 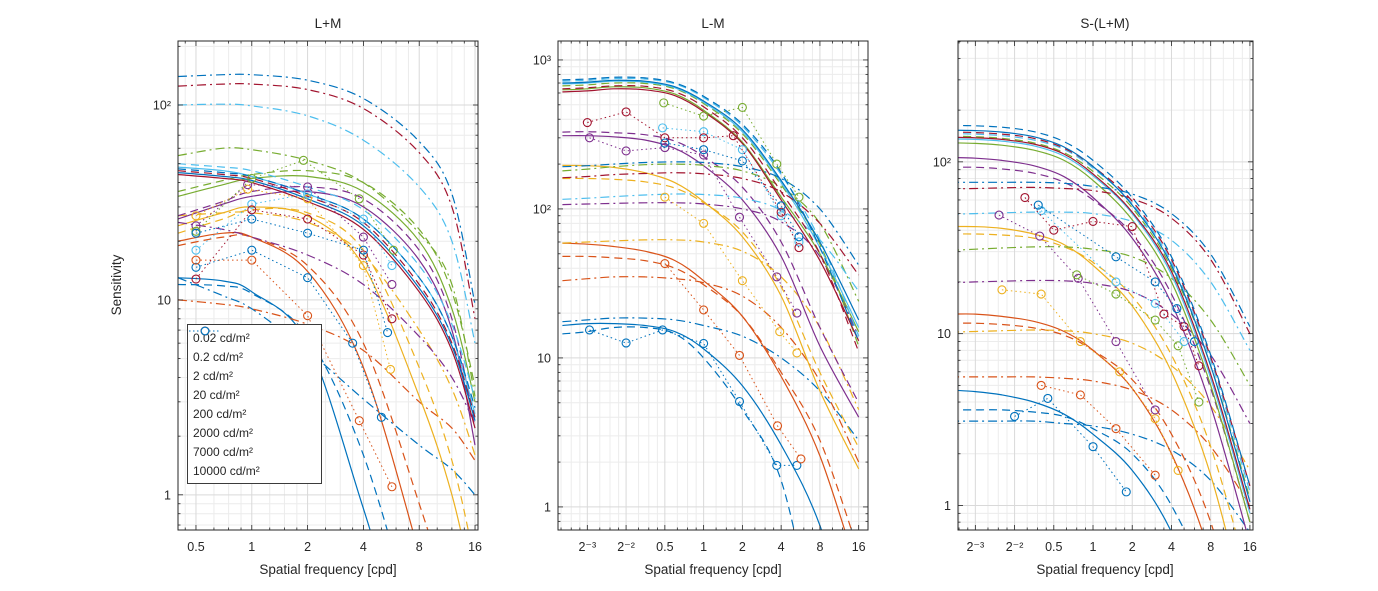 I want to click on x-axis-label-2: Spatial frequency [cpd], so click(x=713, y=569).